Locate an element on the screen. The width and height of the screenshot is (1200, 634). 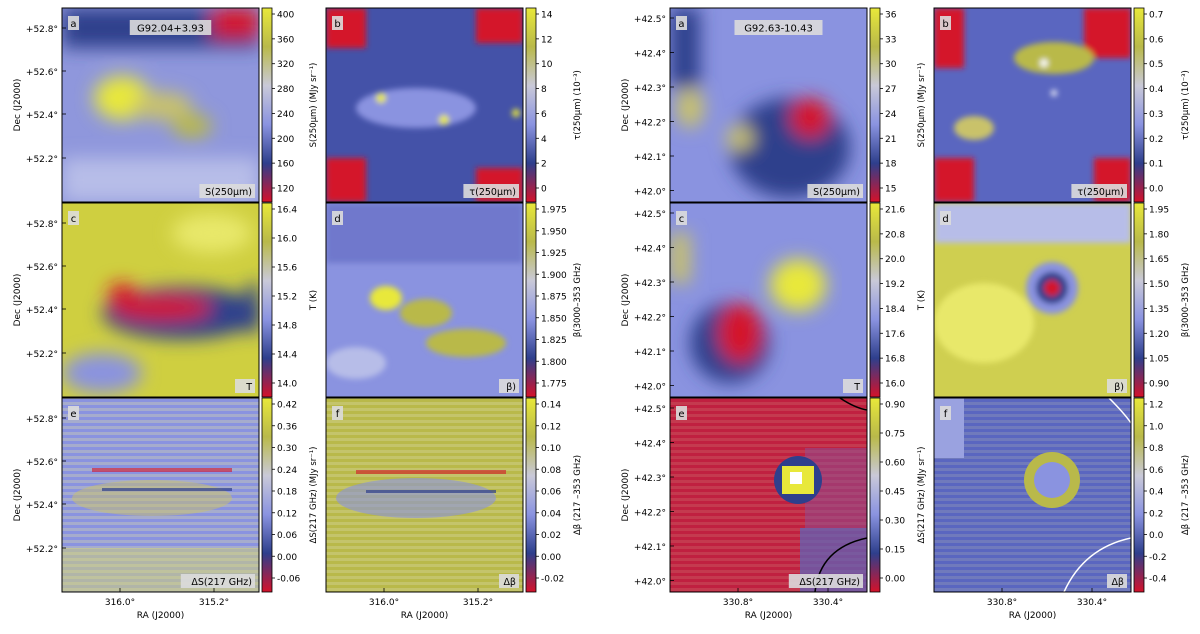
colorbar-tick-label: 1.50 is located at coordinates (1159, 285).